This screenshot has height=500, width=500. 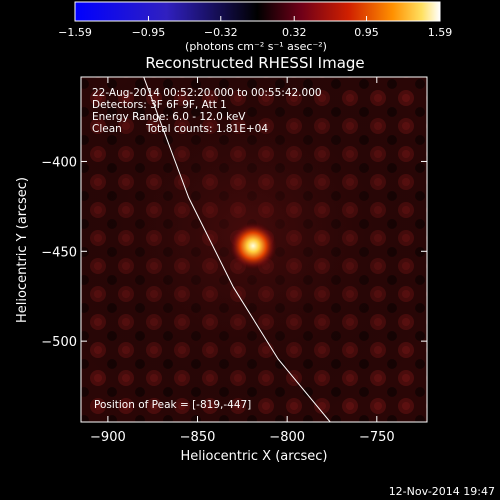 What do you see at coordinates (75, 32) in the screenshot?
I see `colorbar-tick-label: −1.59` at bounding box center [75, 32].